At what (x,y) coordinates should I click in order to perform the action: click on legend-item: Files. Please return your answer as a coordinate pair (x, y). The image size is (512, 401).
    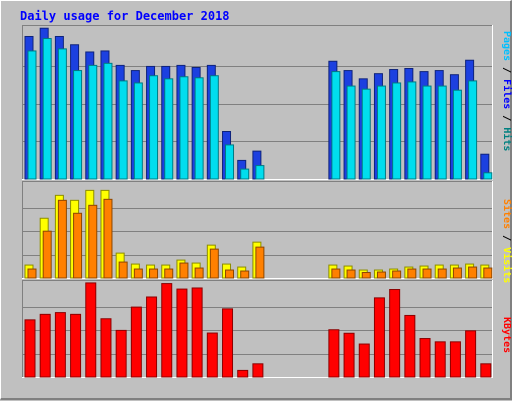
    Looking at the image, I should click on (506, 94).